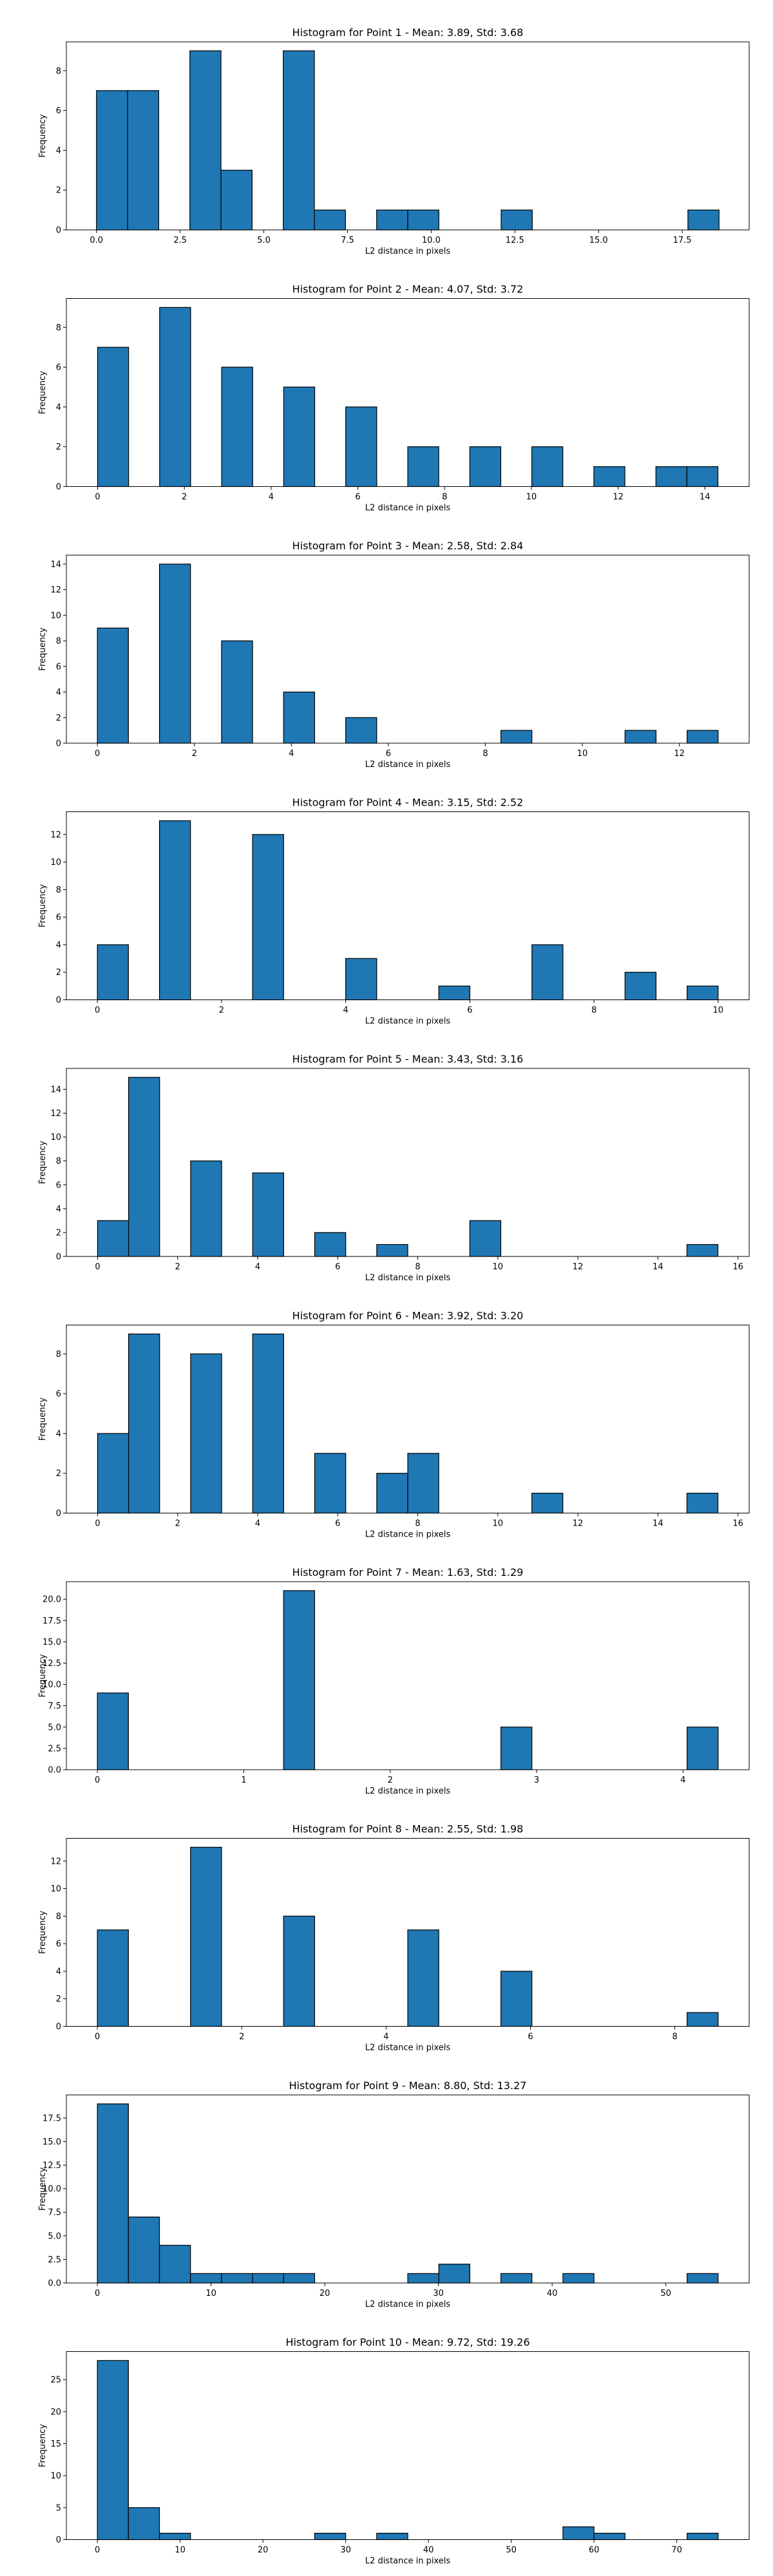 The height and width of the screenshot is (2576, 773). I want to click on x-tick-label: 30, so click(438, 2293).